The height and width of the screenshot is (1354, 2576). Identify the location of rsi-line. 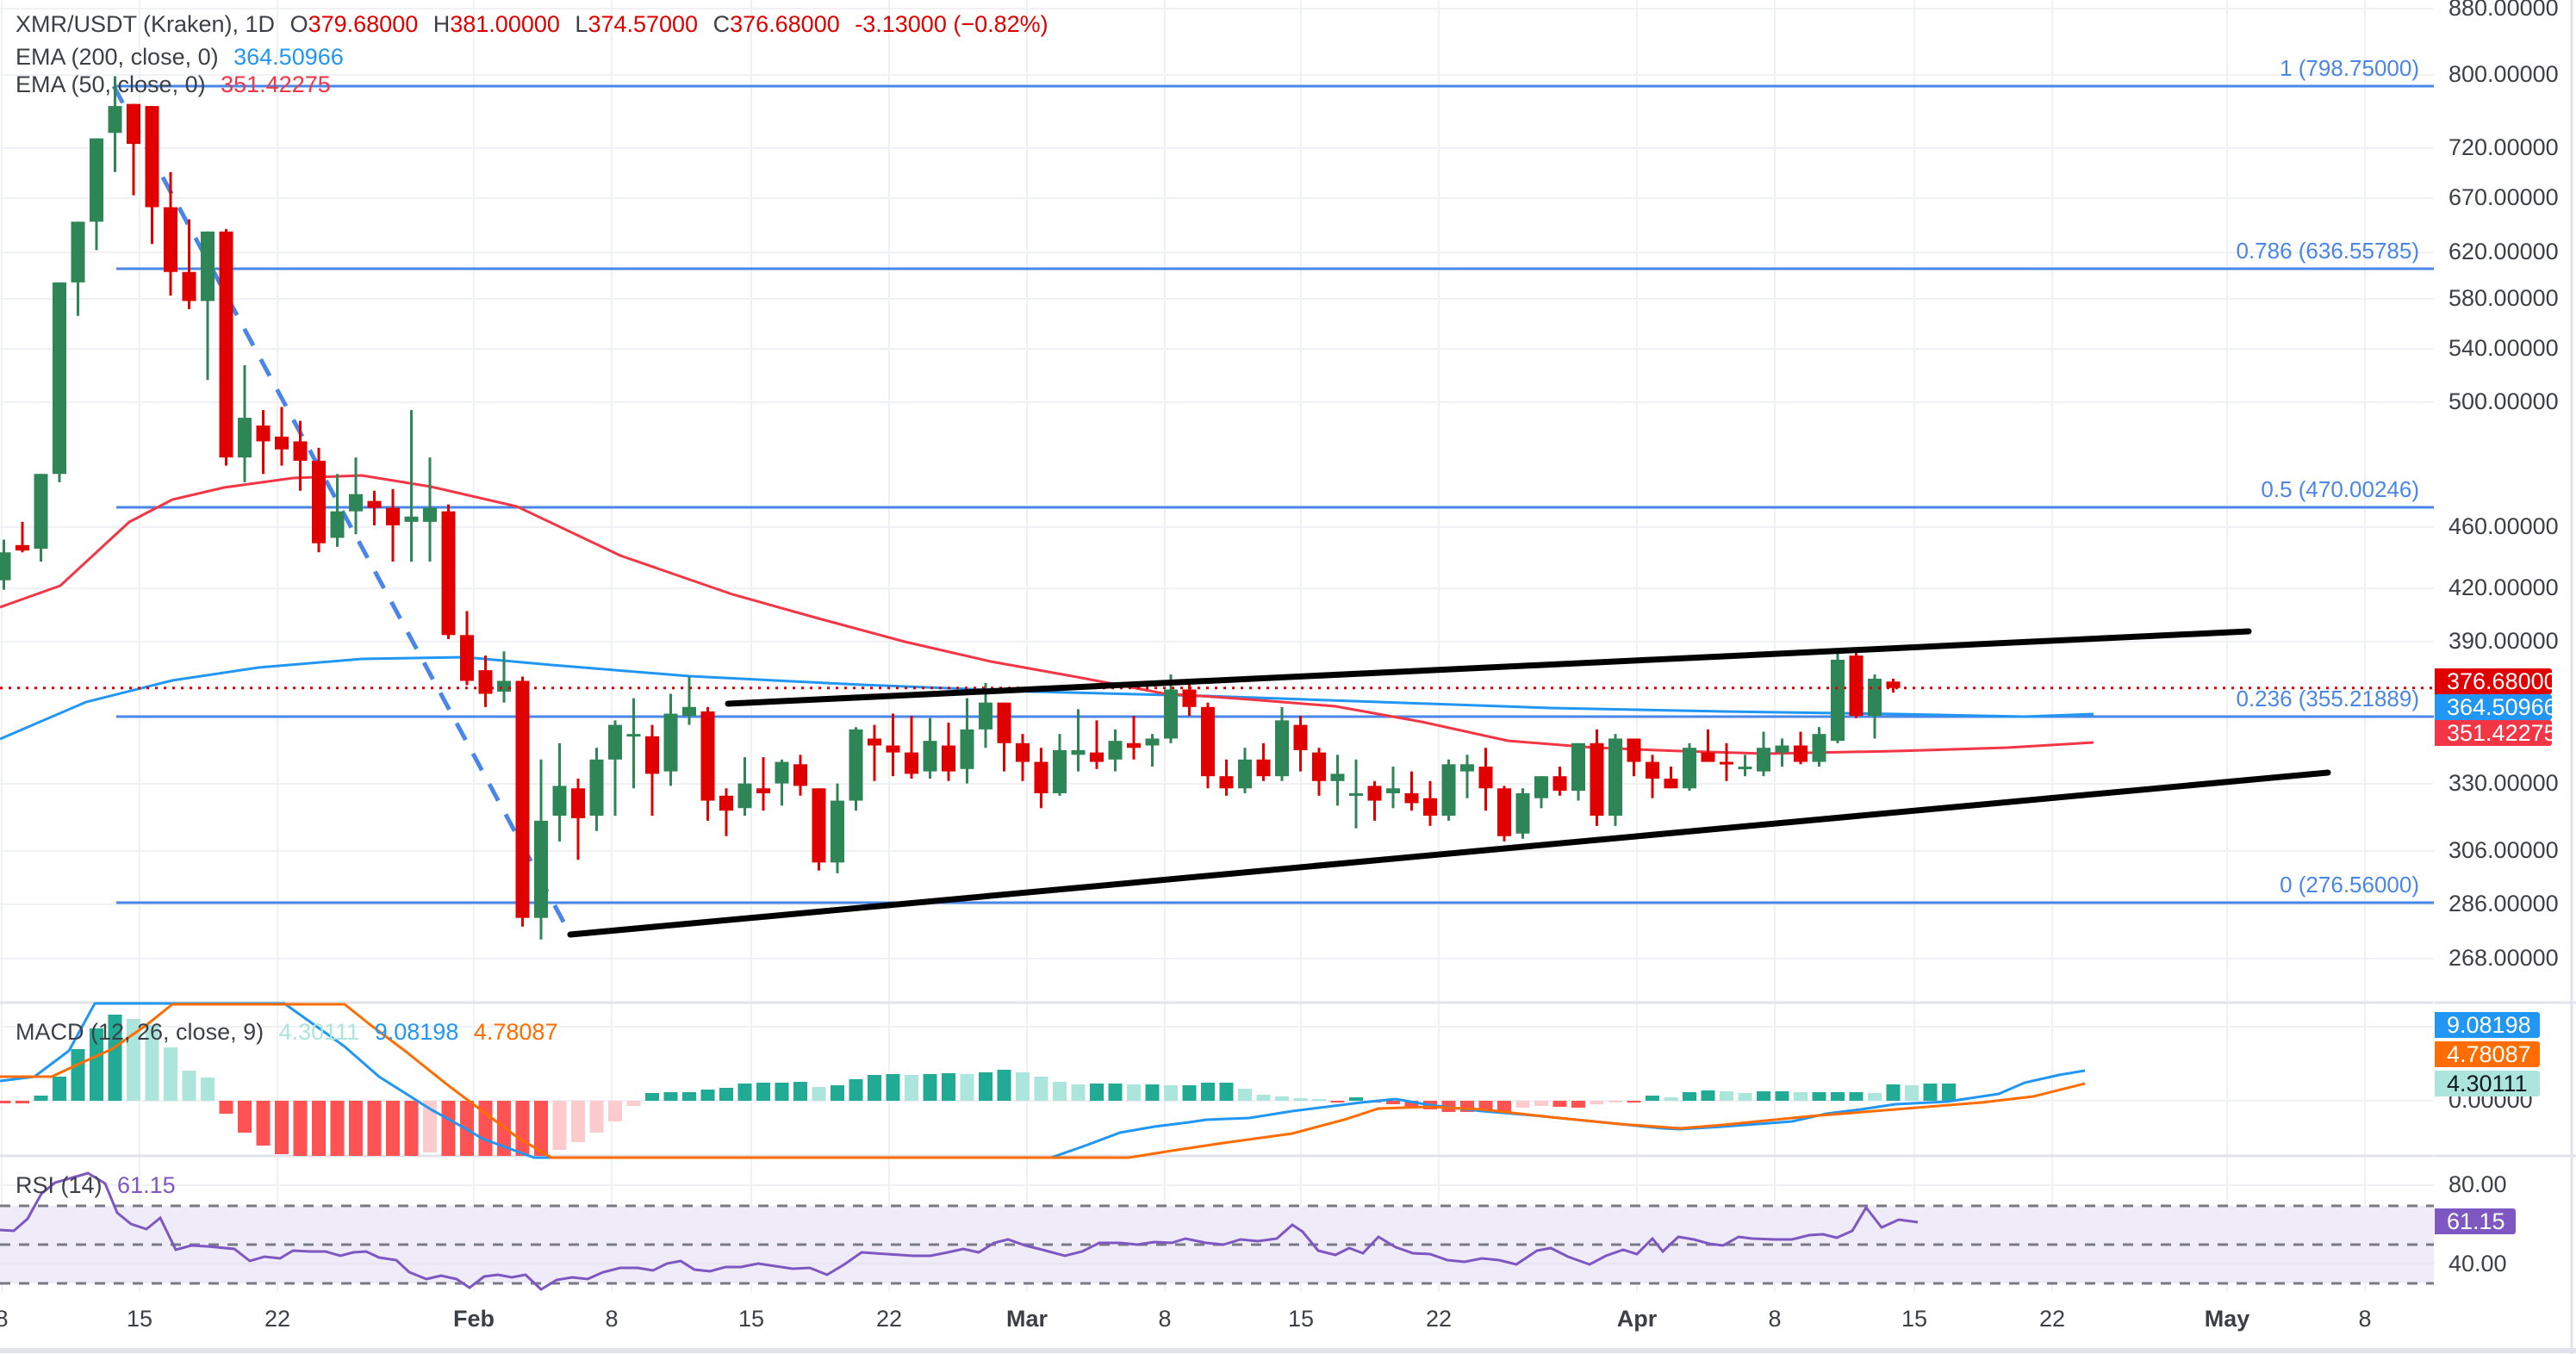
(960, 1231).